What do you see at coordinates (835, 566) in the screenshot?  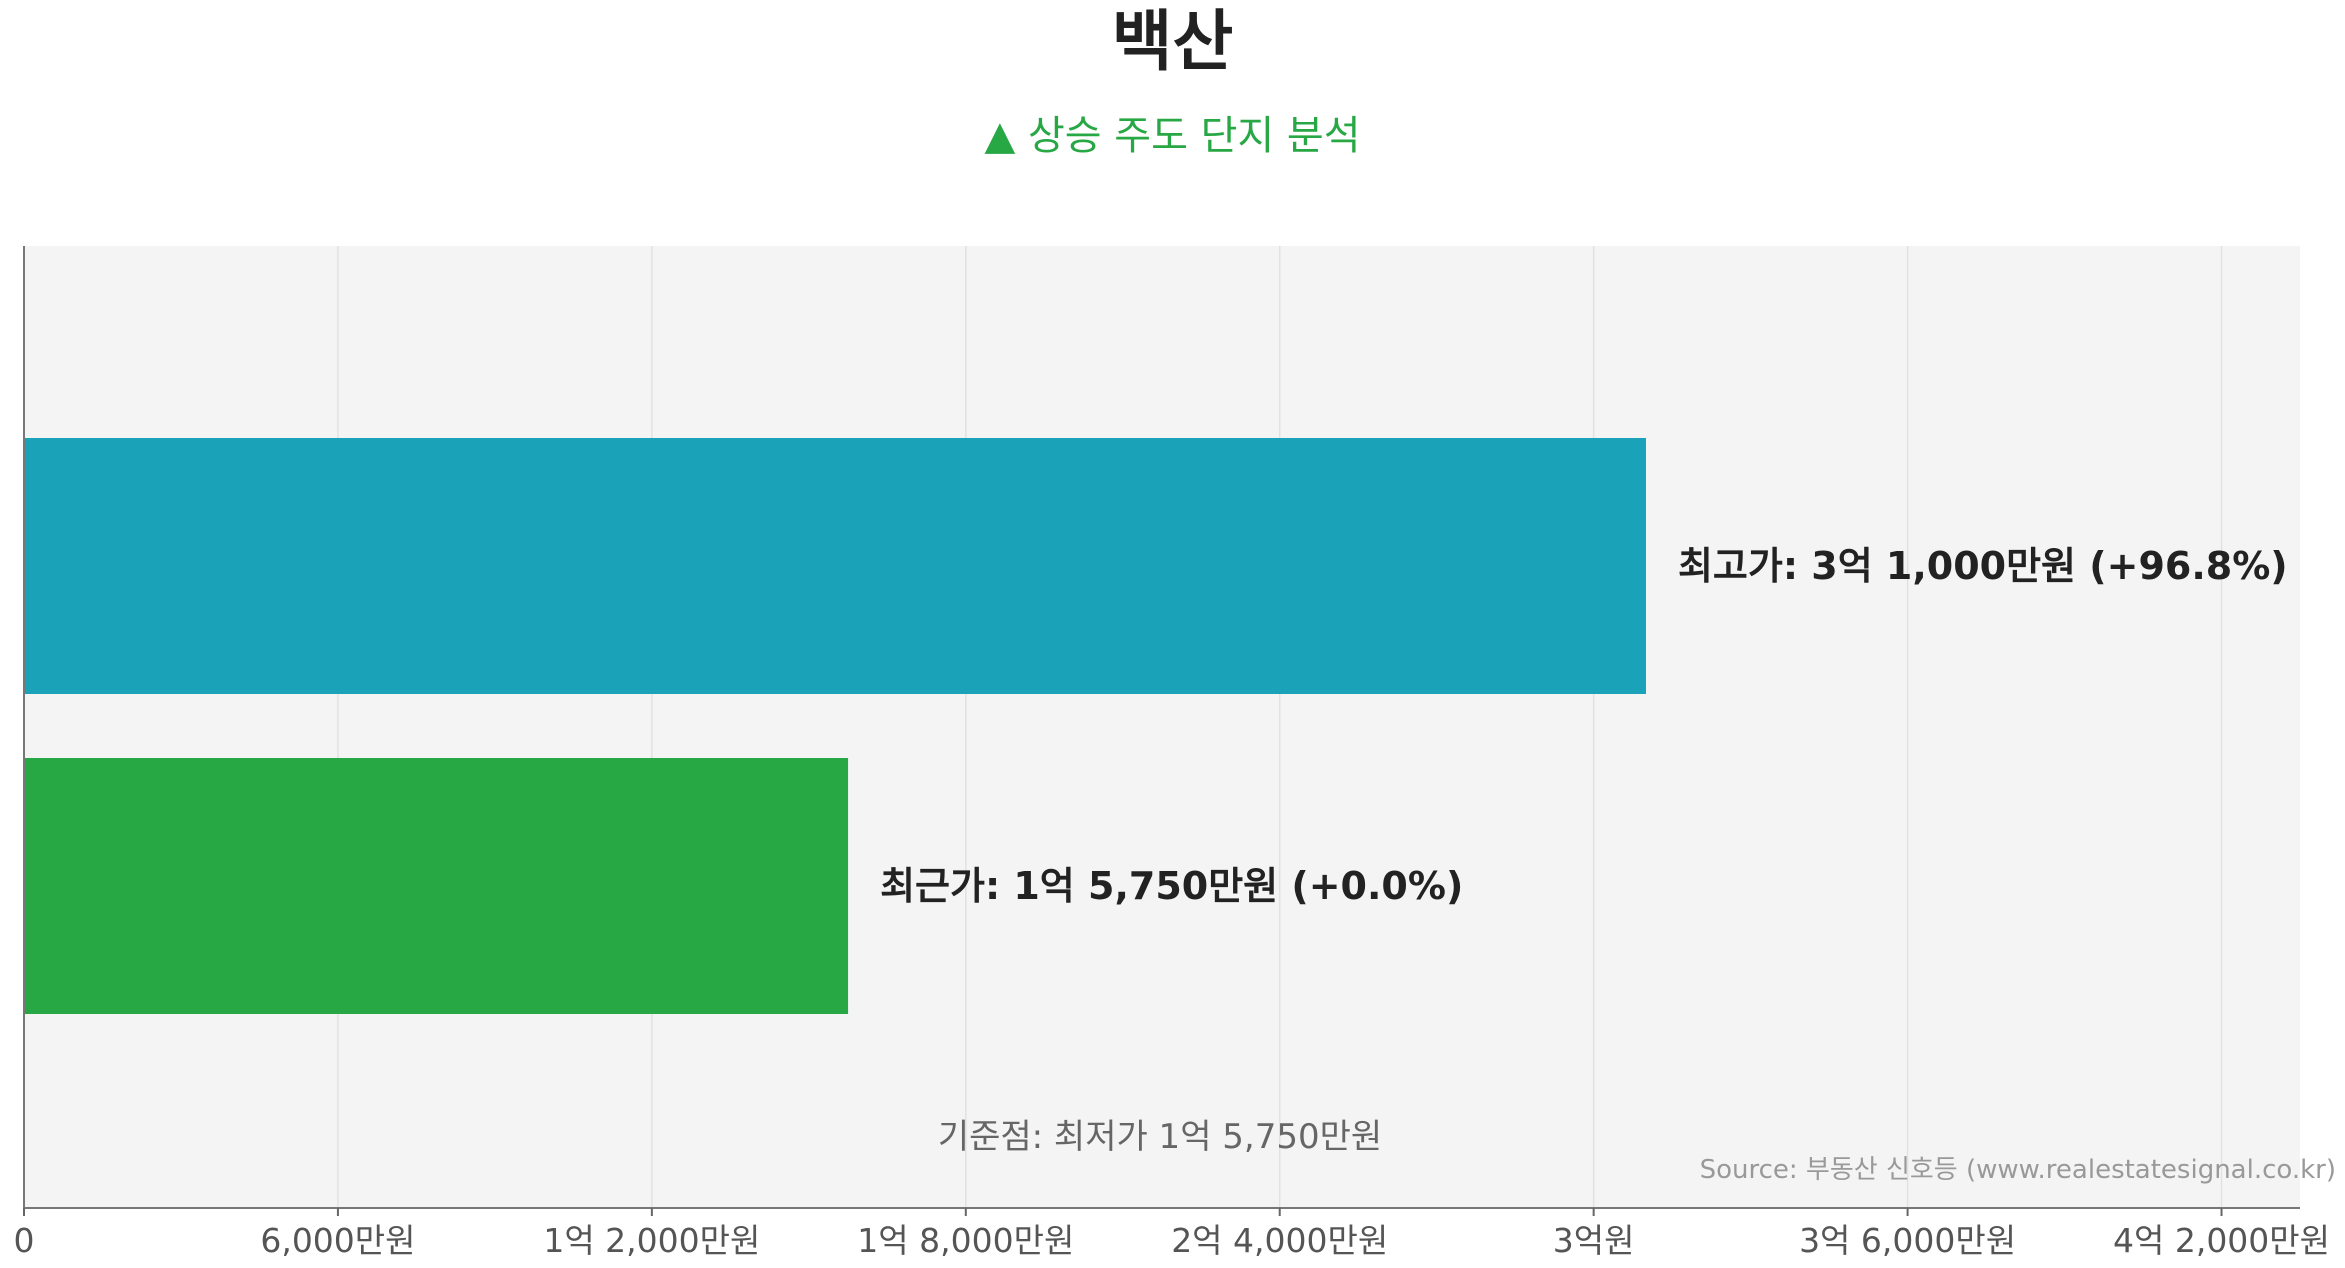 I see `bar-highest` at bounding box center [835, 566].